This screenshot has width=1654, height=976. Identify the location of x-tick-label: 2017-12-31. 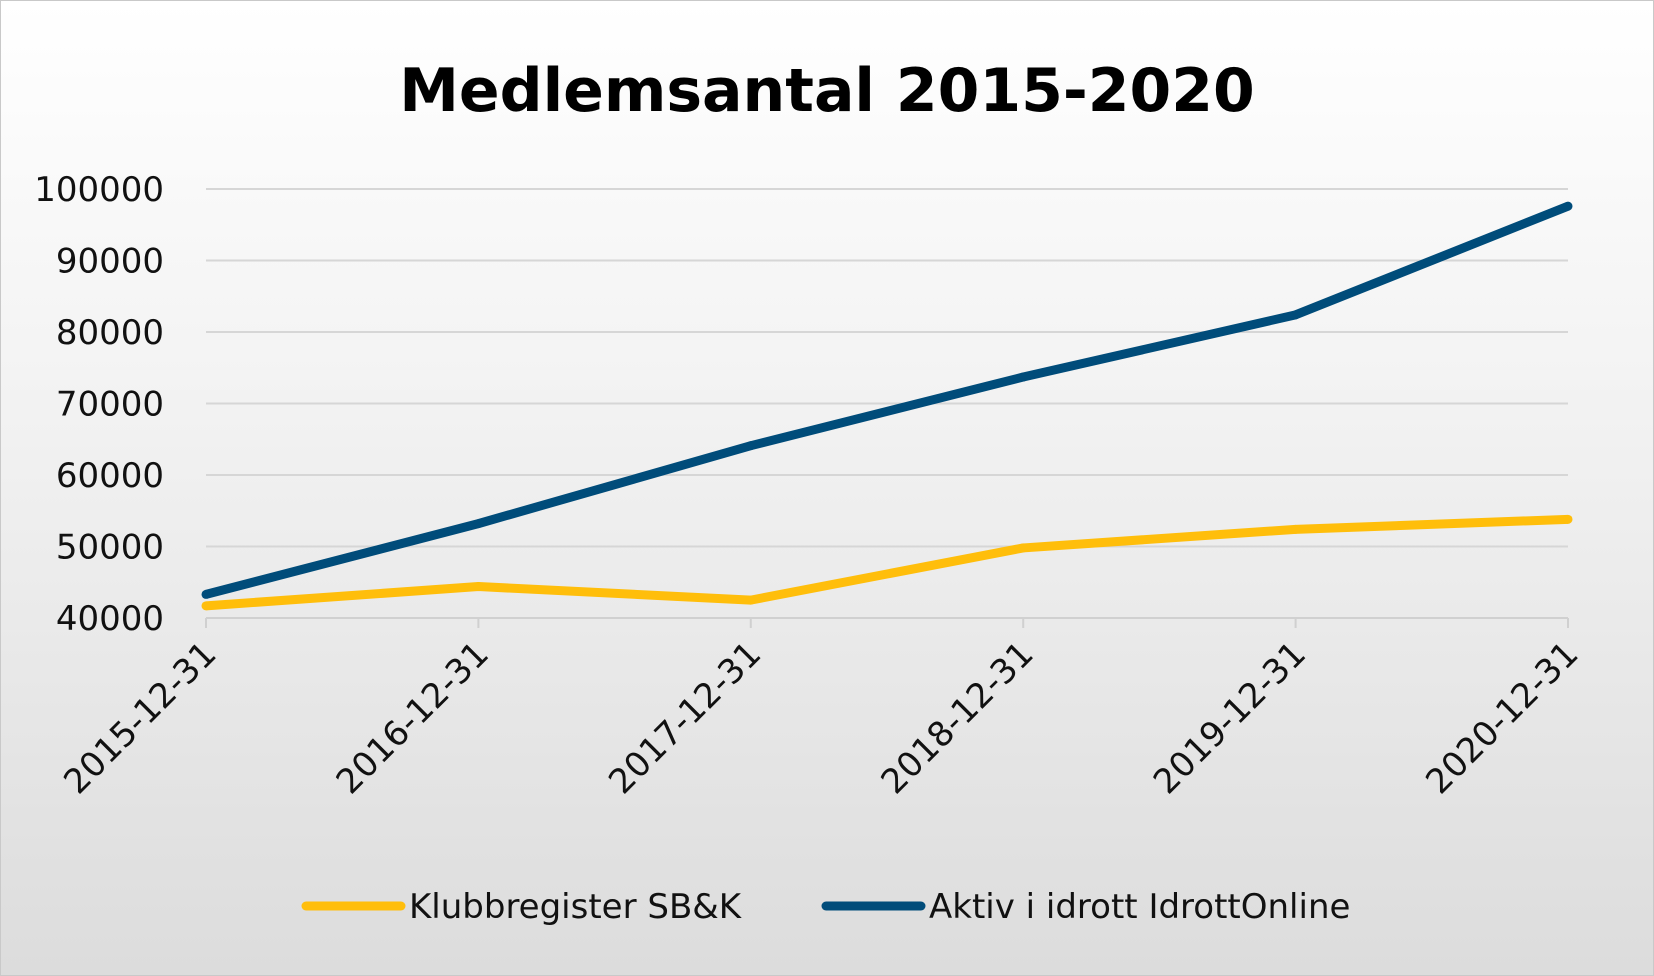
(685, 718).